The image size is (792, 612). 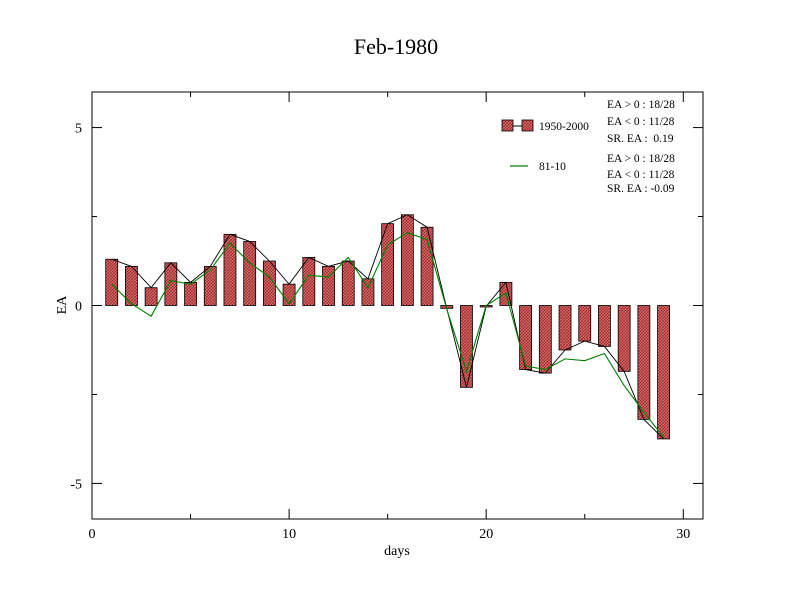 What do you see at coordinates (527, 125) in the screenshot?
I see `legend-bar-swatch-right` at bounding box center [527, 125].